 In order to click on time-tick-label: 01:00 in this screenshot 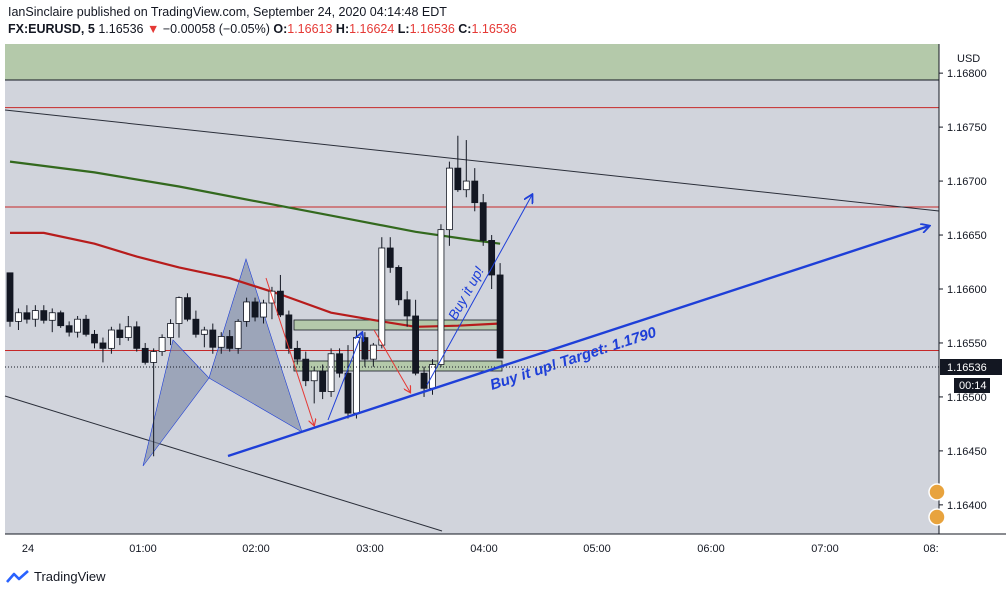, I will do `click(143, 549)`.